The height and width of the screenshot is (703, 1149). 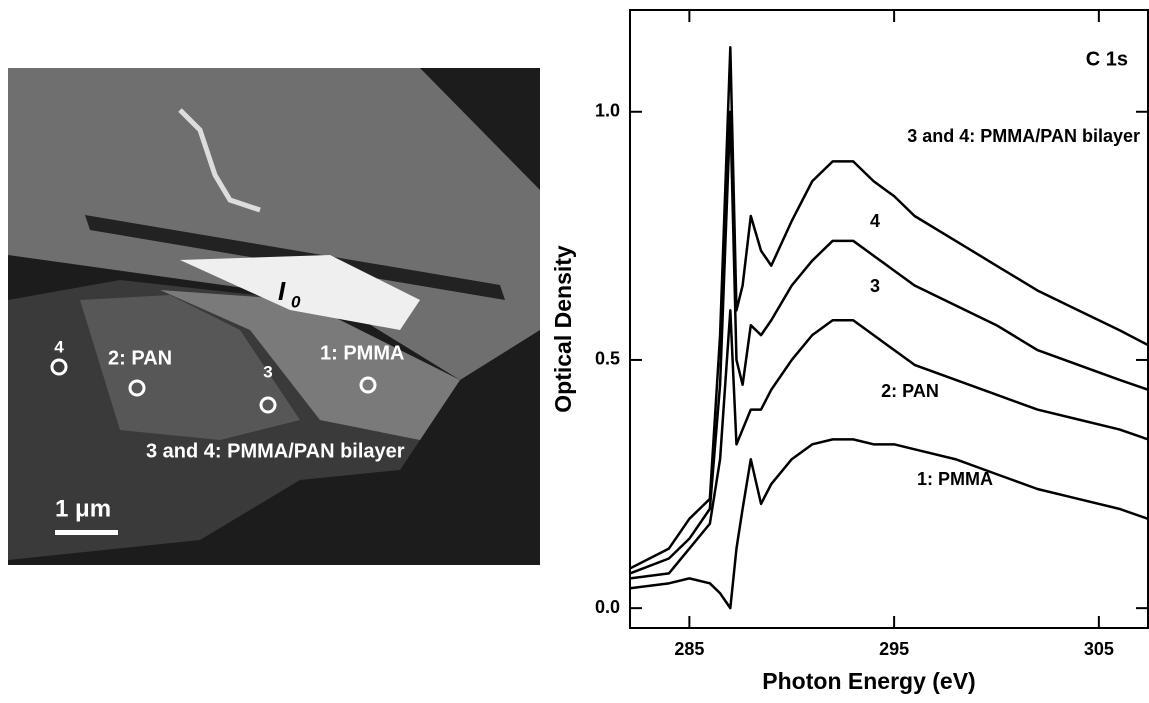 What do you see at coordinates (86, 532) in the screenshot?
I see `scale-bar` at bounding box center [86, 532].